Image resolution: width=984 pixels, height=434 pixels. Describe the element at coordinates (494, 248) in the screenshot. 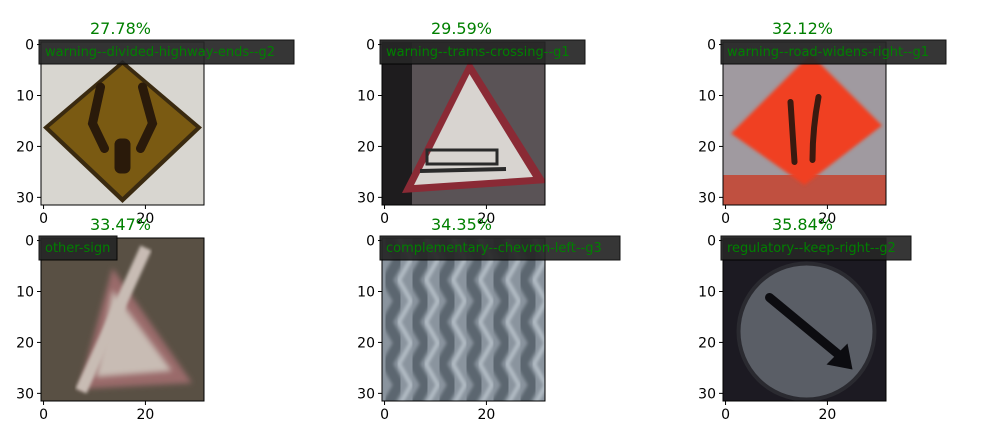

I see `class-label: complementary--chevron-left--g3` at that location.